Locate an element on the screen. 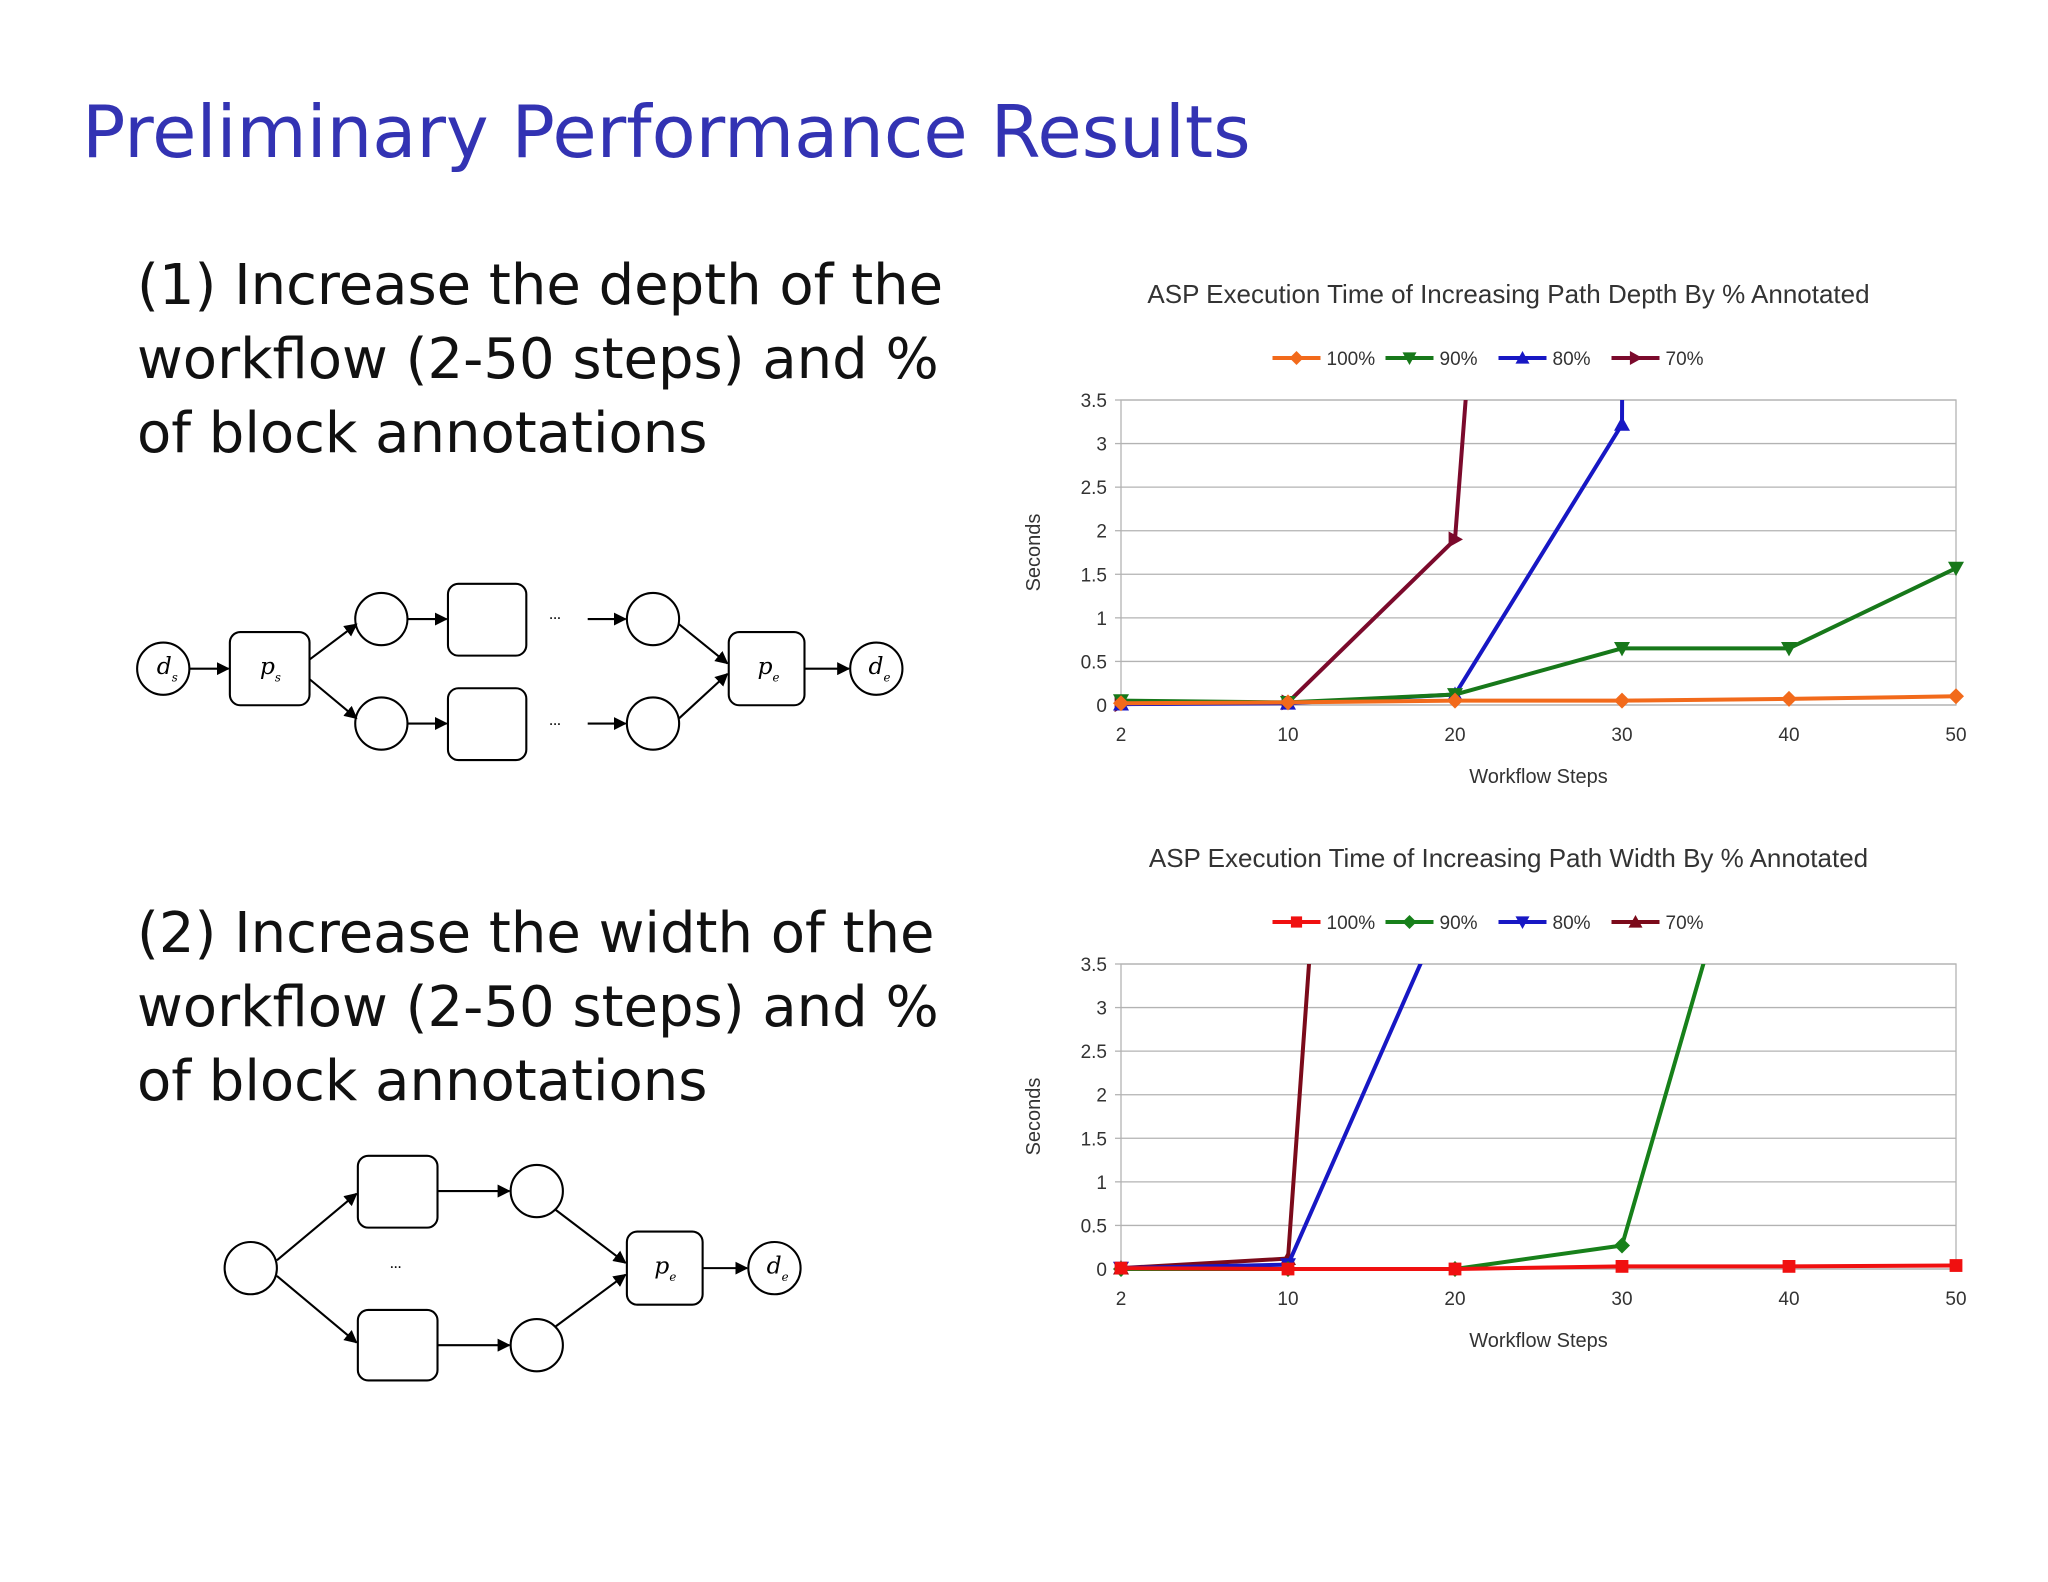  y-tick-label: 3 is located at coordinates (1101, 1009).